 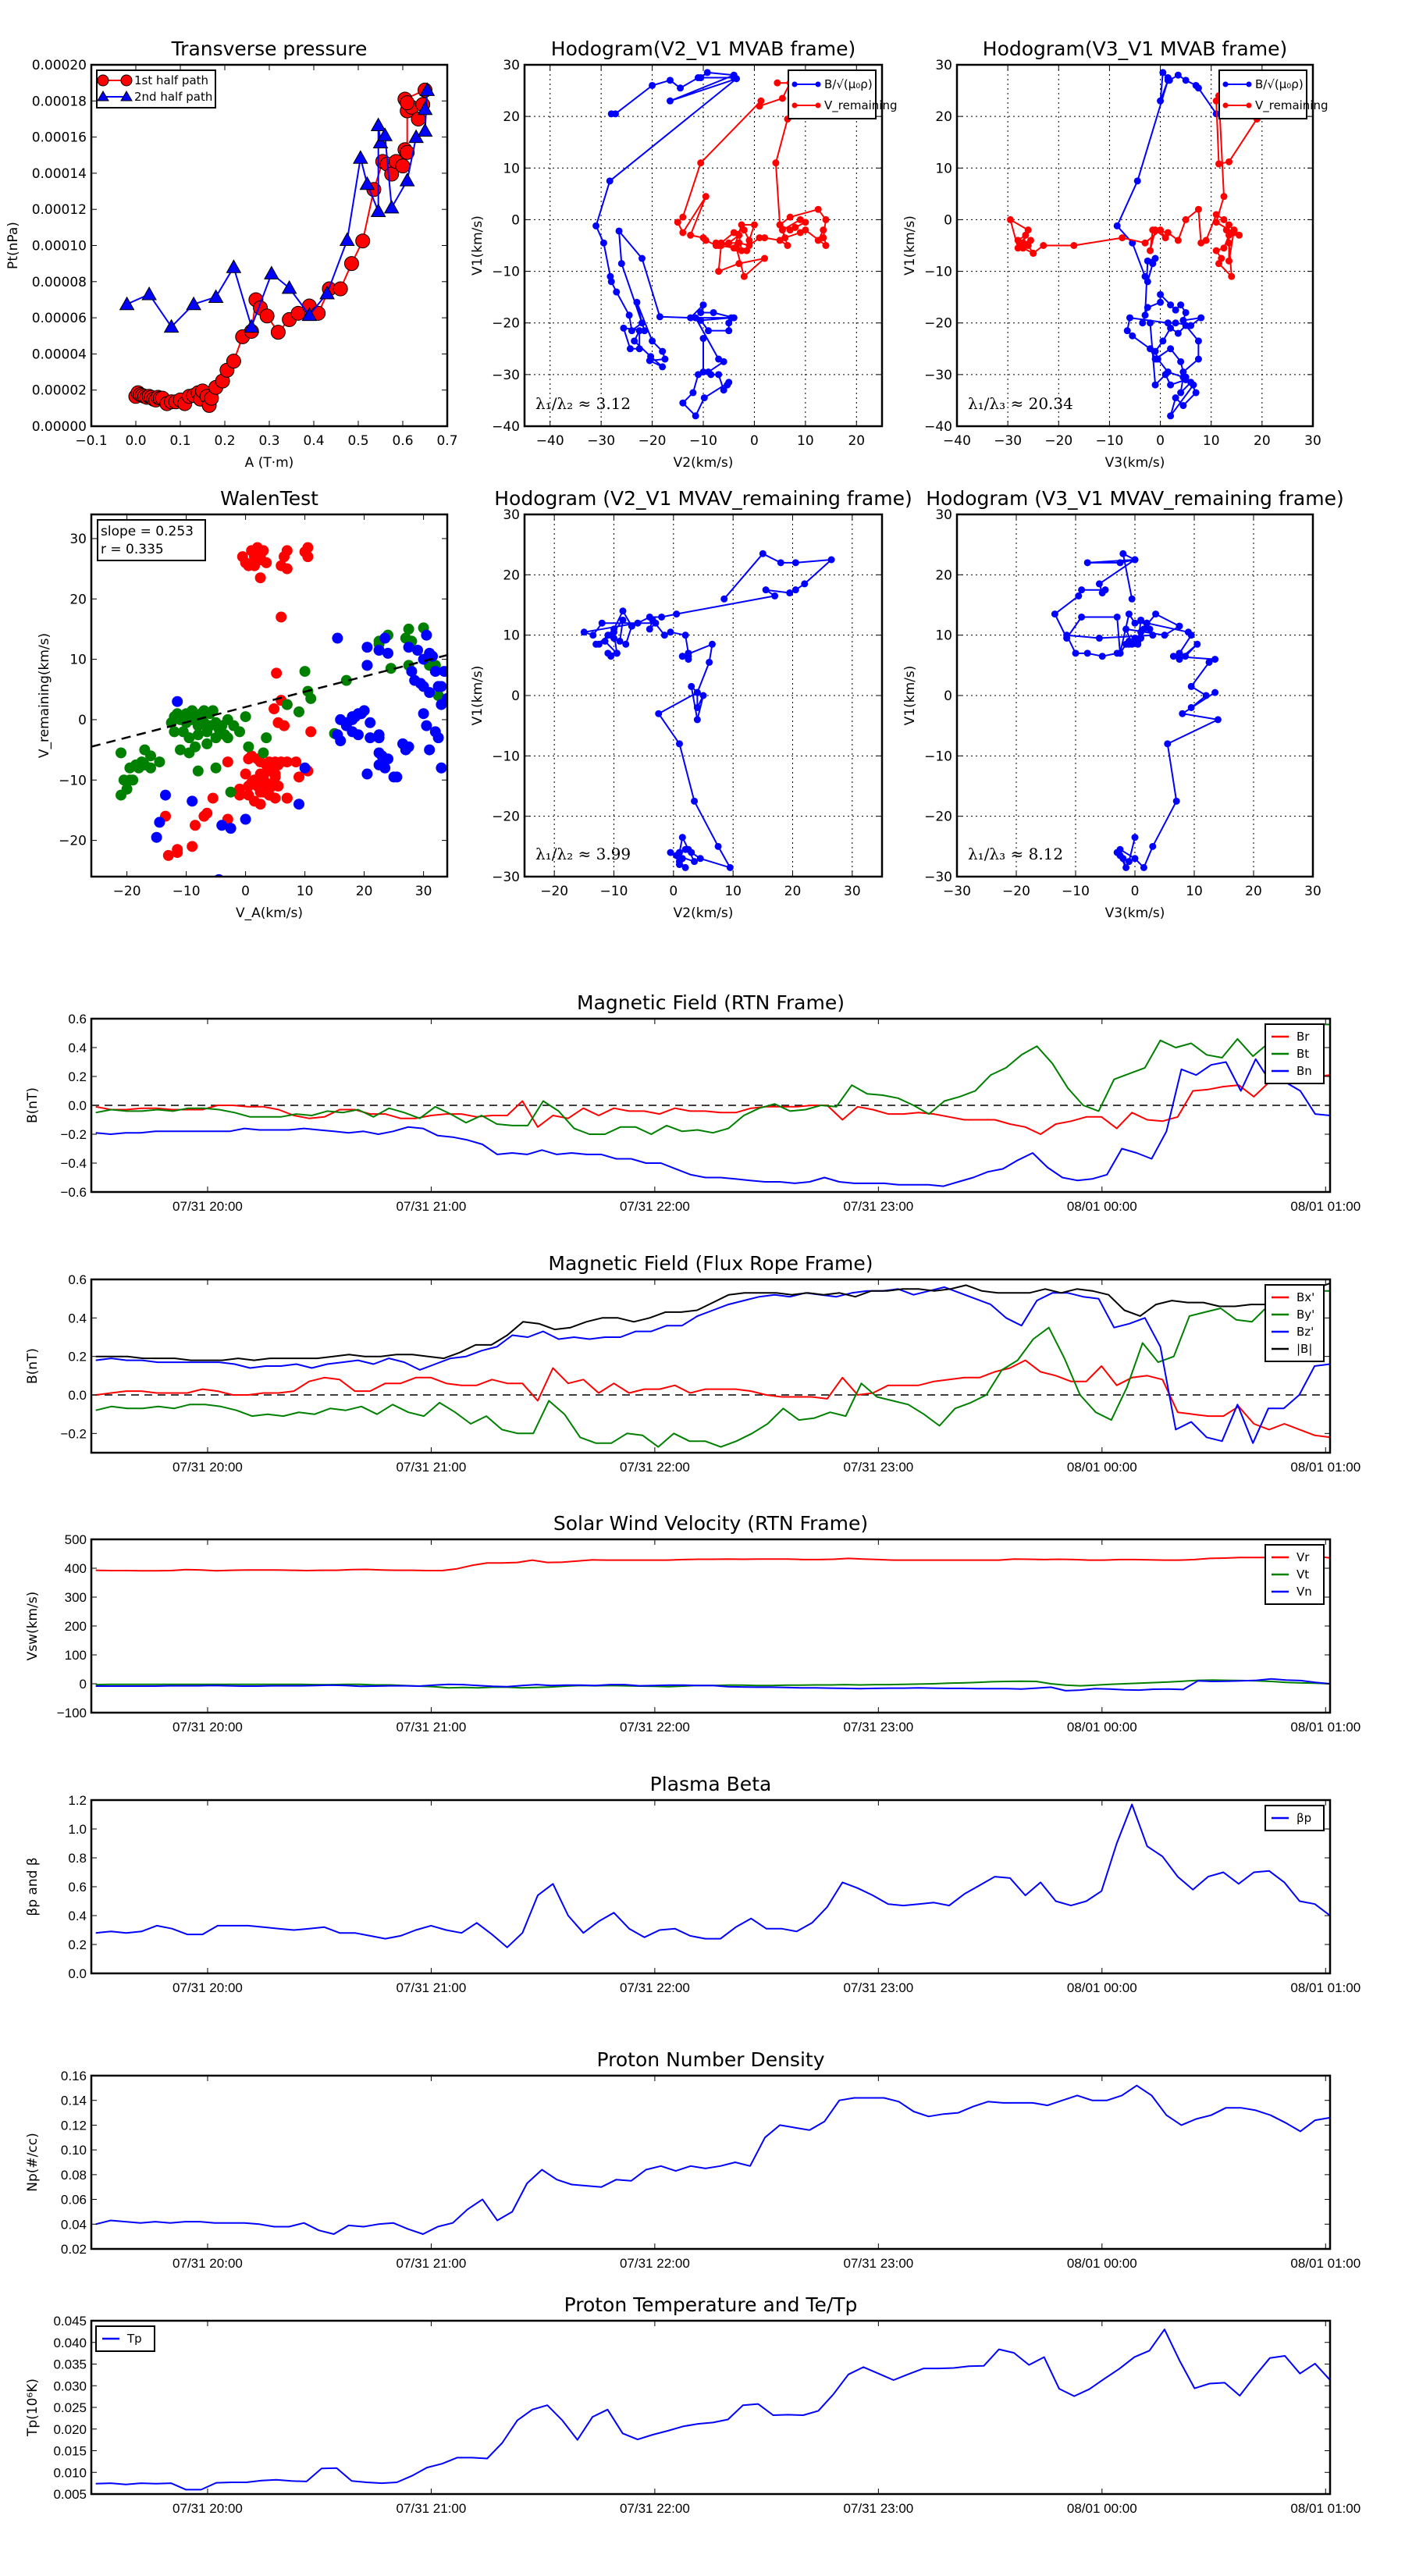 What do you see at coordinates (70, 2386) in the screenshot?
I see `tp-ytick-label: 0.030` at bounding box center [70, 2386].